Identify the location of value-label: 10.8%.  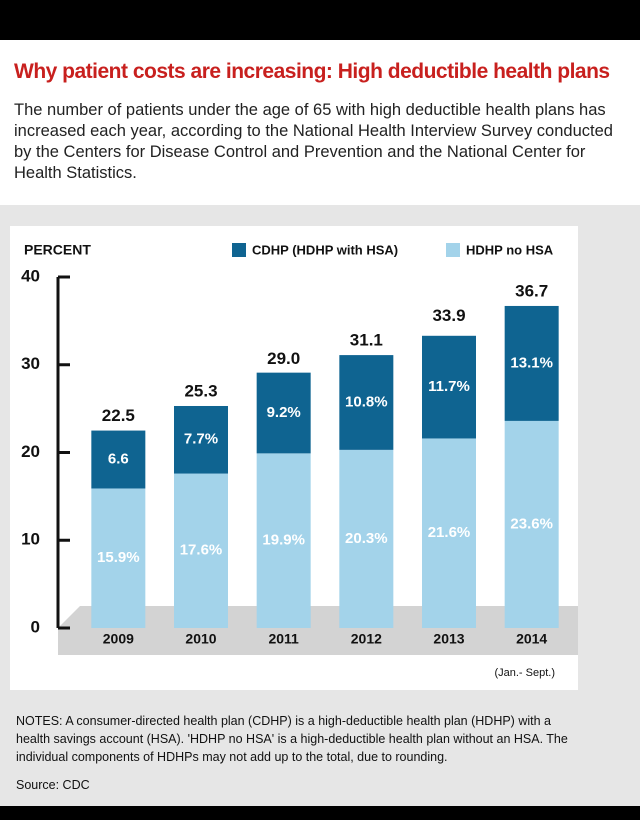
(366, 401).